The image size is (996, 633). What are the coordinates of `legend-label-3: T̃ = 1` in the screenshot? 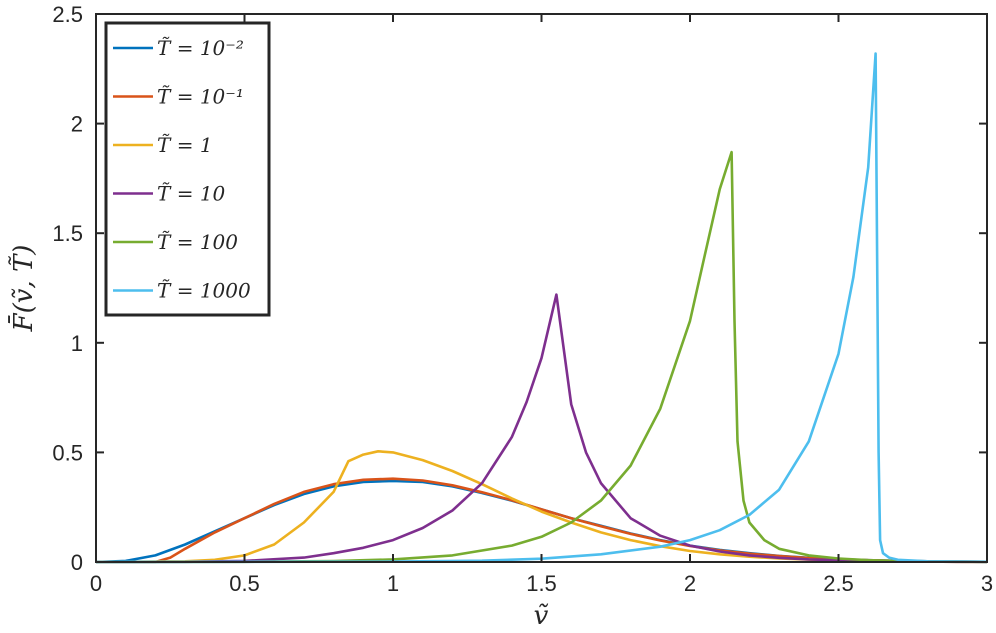 It's located at (185, 145).